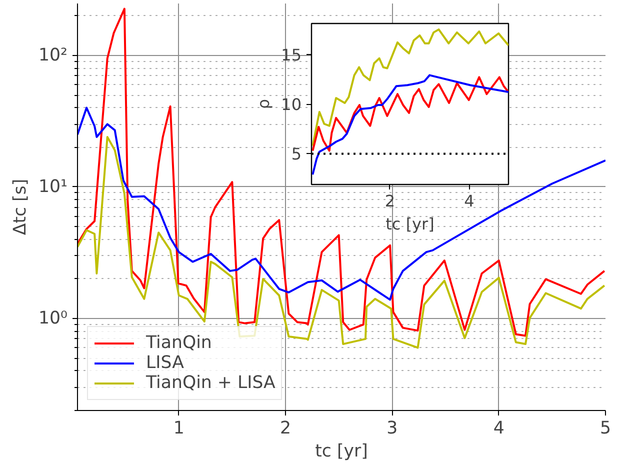  What do you see at coordinates (20, 207) in the screenshot?
I see `y-axis-title: Δtc [s]` at bounding box center [20, 207].